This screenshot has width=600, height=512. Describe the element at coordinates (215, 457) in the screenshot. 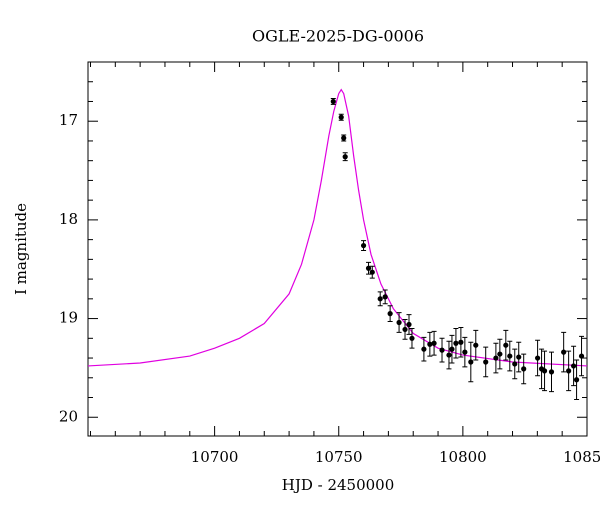

I see `x-tick-label: 10700` at that location.